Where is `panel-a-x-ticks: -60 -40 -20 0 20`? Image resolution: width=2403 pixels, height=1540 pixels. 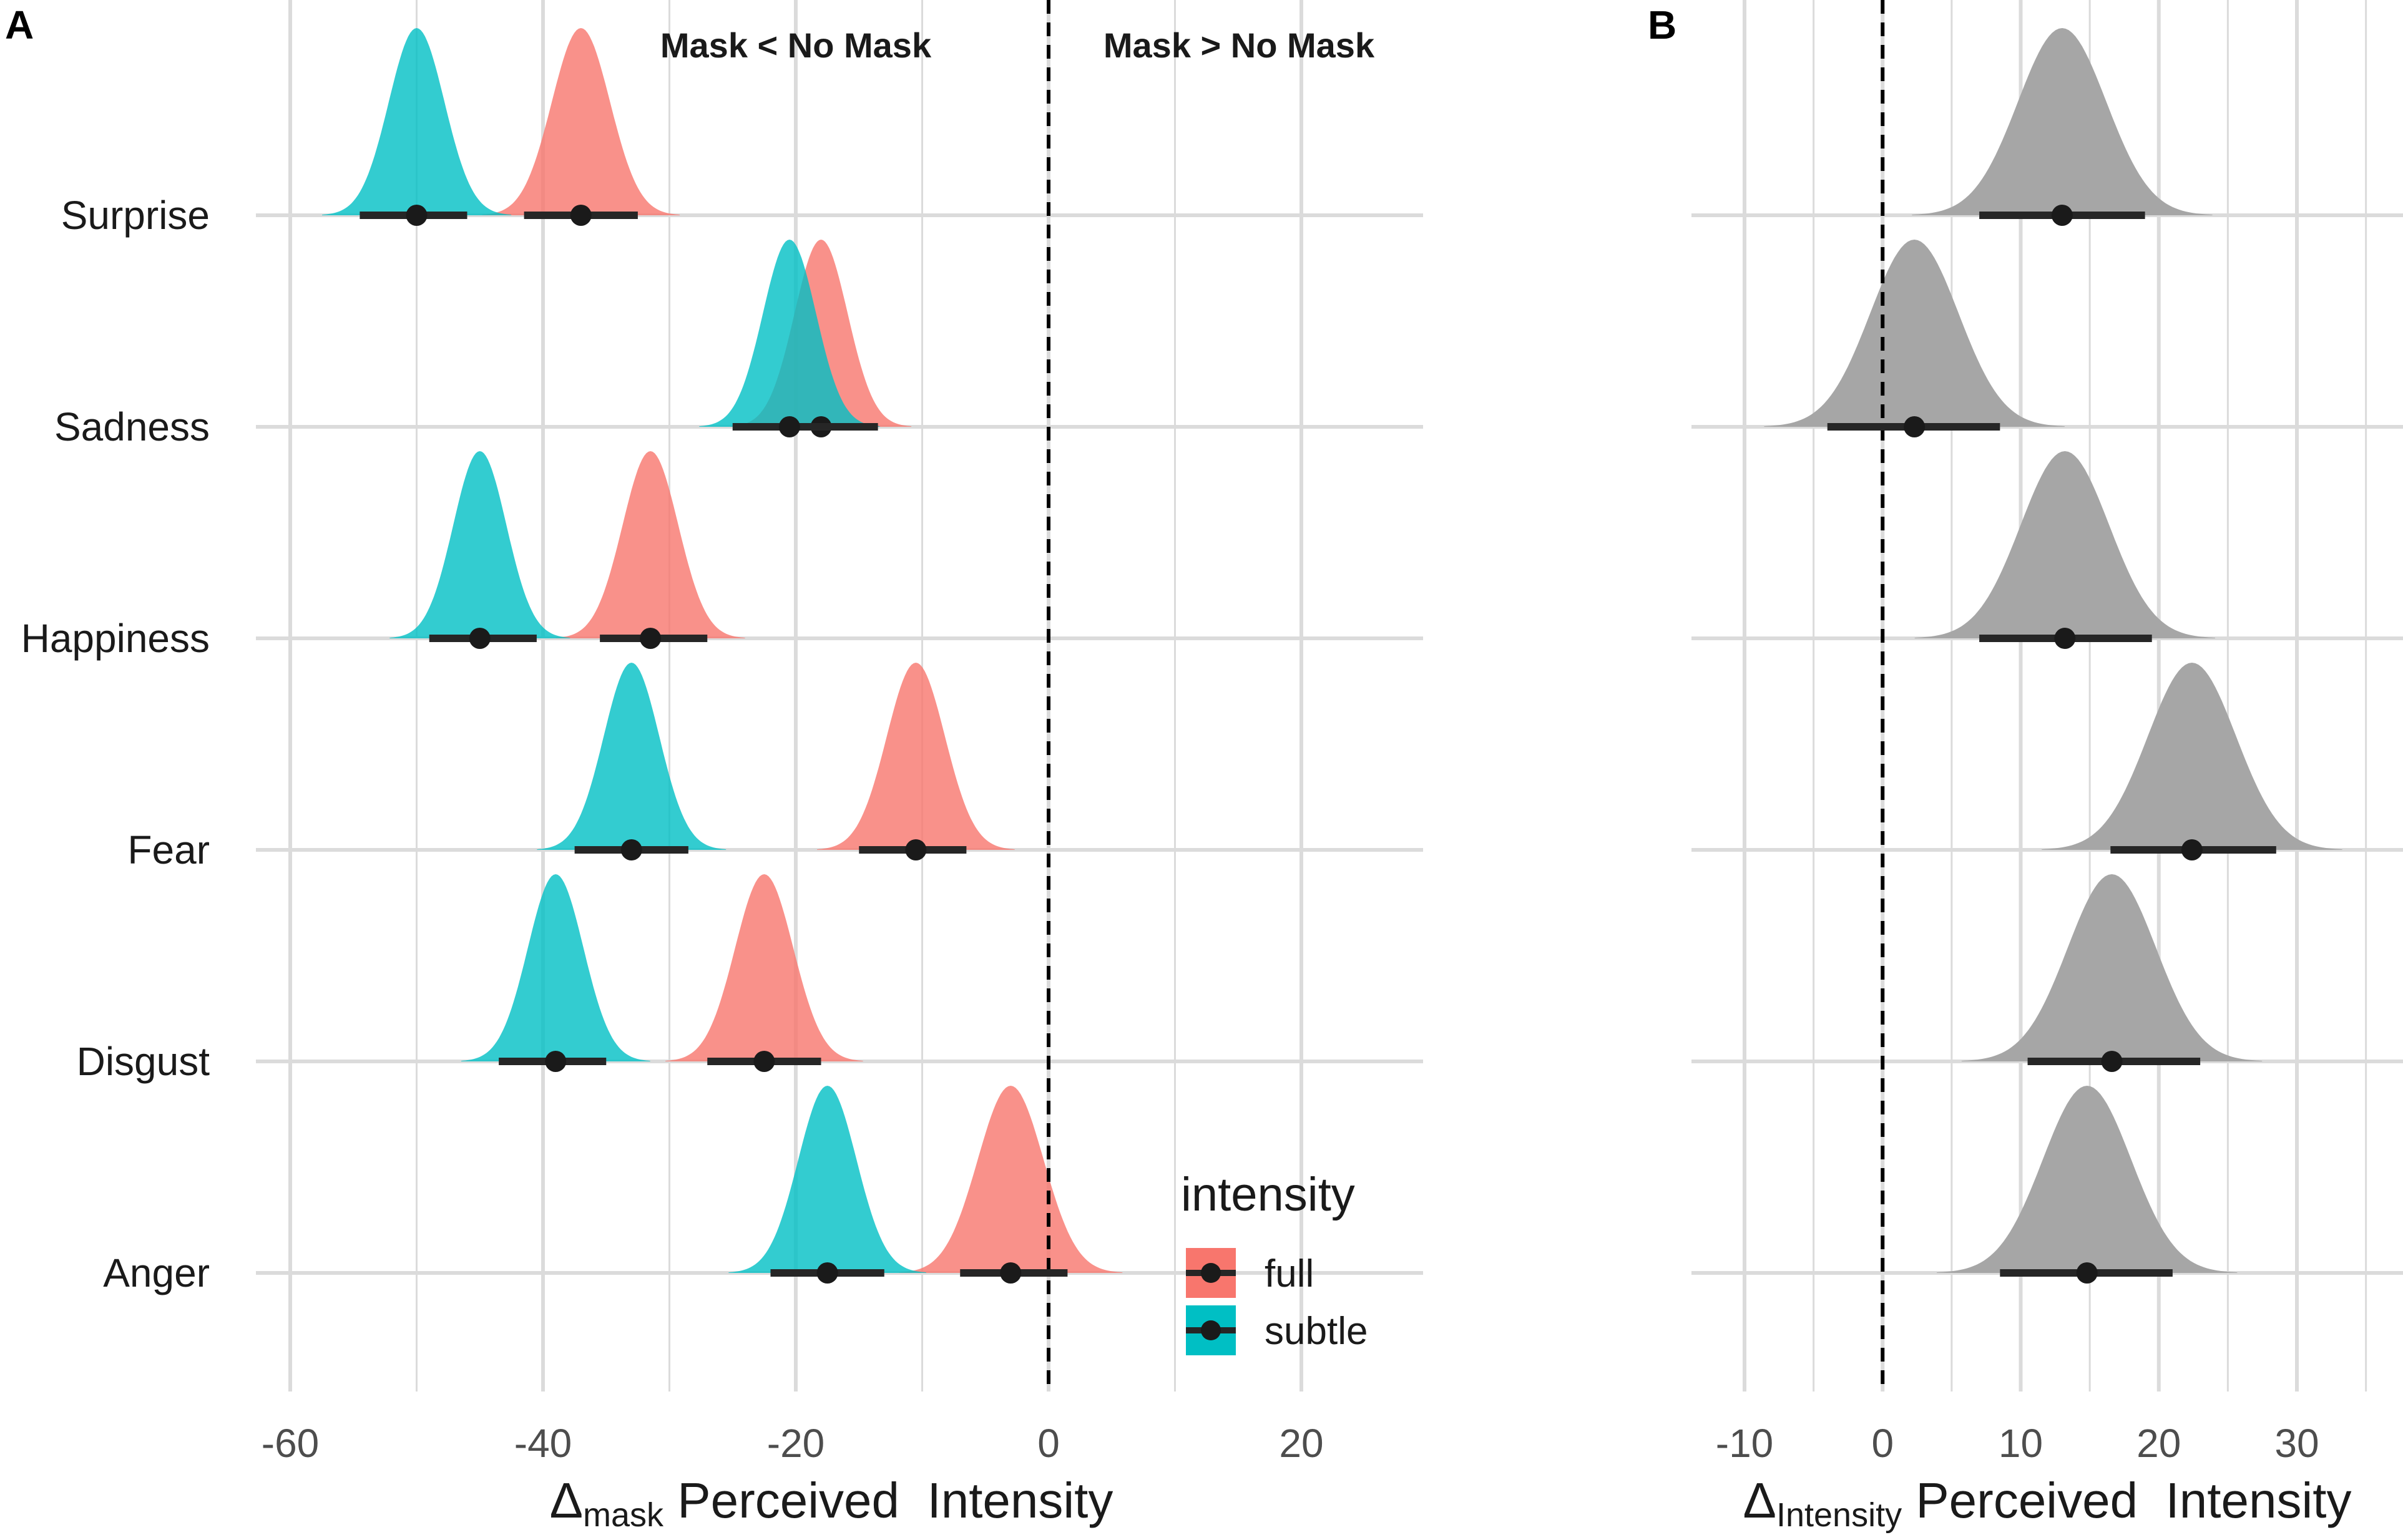
panel-a-x-ticks: -60 -40 -20 0 20 is located at coordinates (793, 1443).